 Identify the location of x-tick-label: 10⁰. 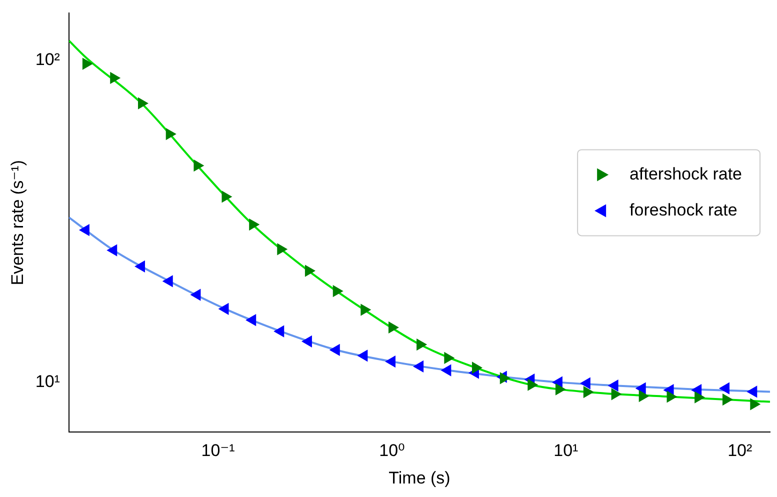
(392, 450).